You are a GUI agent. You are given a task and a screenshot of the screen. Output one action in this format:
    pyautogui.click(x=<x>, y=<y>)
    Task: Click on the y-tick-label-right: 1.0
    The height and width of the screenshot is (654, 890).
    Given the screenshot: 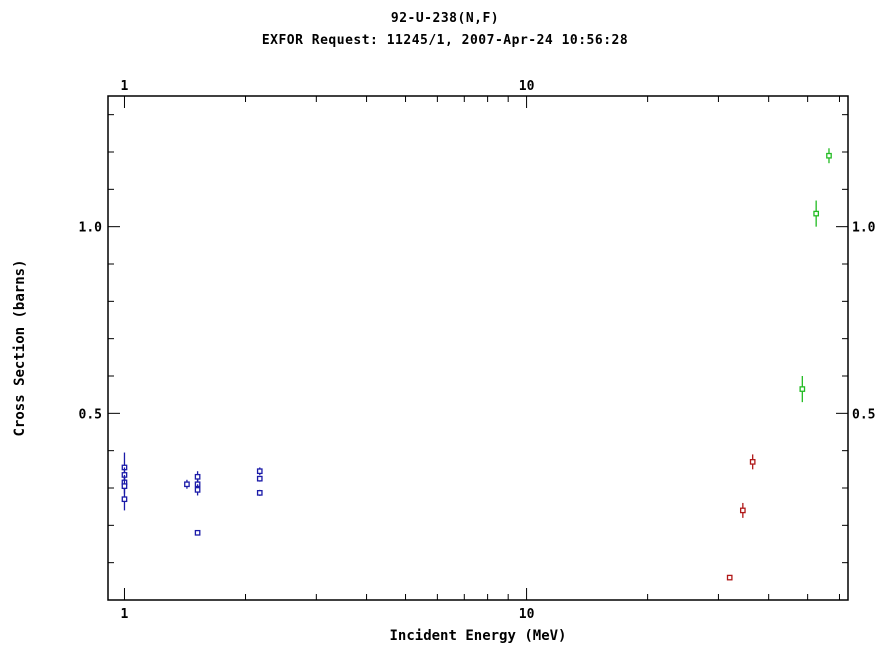 What is the action you would take?
    pyautogui.click(x=864, y=228)
    